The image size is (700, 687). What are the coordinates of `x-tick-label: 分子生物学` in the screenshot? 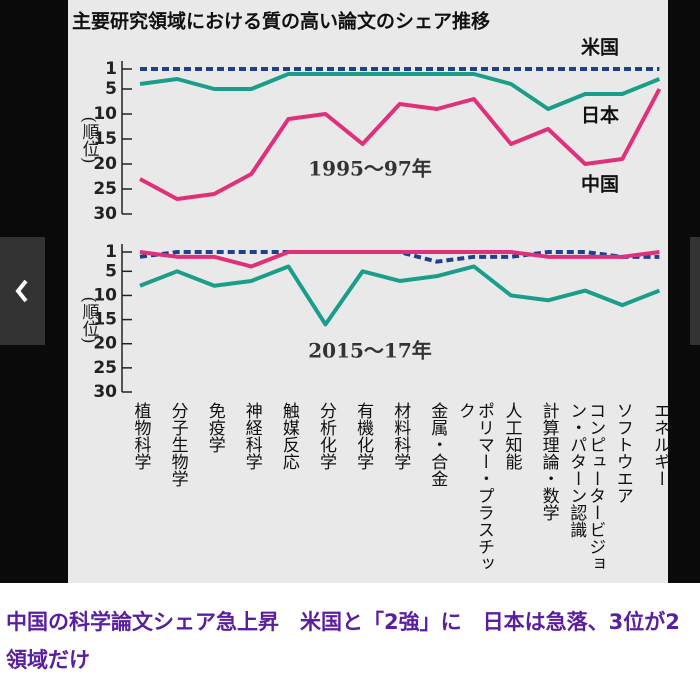 It's located at (177, 444).